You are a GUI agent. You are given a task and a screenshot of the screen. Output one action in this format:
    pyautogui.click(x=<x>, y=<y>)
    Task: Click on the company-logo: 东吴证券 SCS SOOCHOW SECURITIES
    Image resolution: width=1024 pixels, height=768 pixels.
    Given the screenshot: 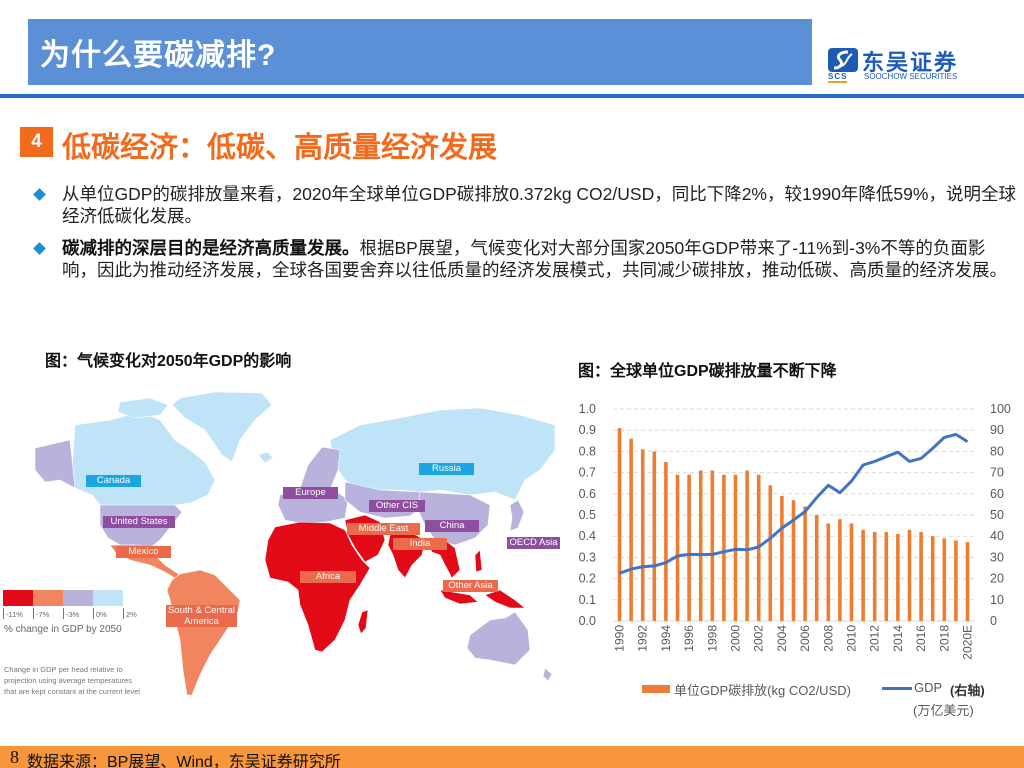 What is the action you would take?
    pyautogui.click(x=901, y=64)
    